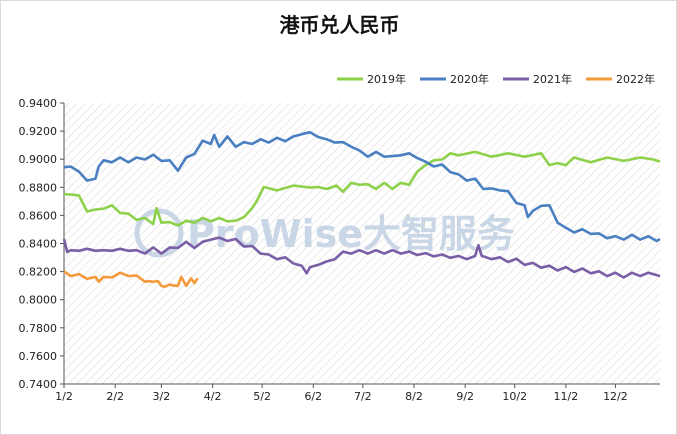 This screenshot has height=435, width=677. Describe the element at coordinates (38, 244) in the screenshot. I see `y-tick-label: 0.8400` at that location.